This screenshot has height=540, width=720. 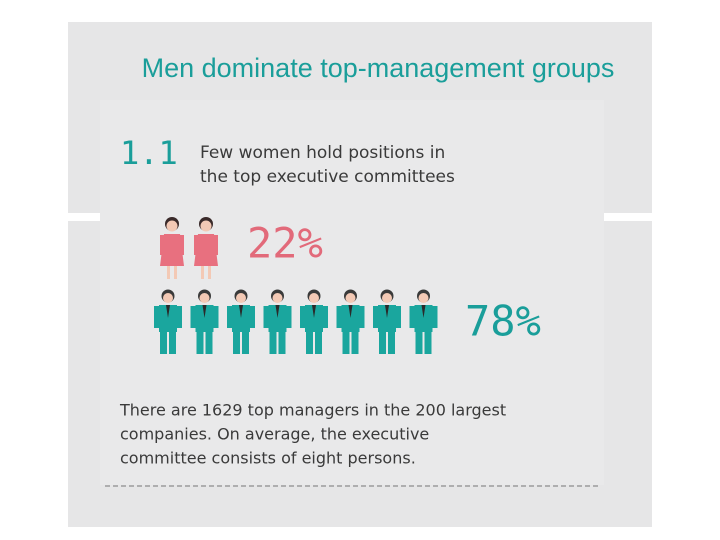 What do you see at coordinates (268, 458) in the screenshot?
I see `body-line: committee consists of eight persons.` at bounding box center [268, 458].